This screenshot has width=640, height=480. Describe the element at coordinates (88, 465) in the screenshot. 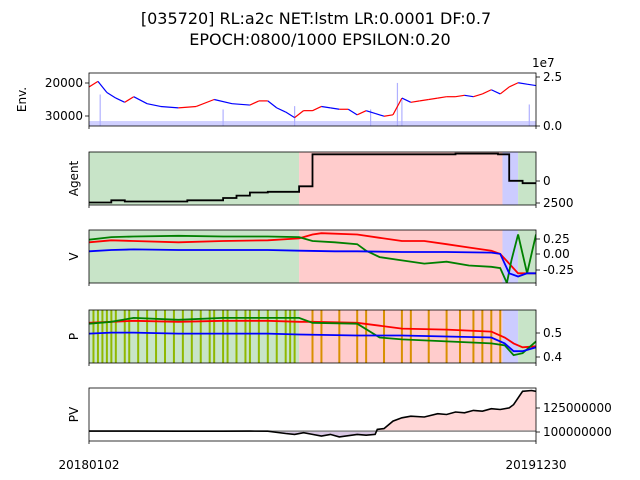

I see `x-tick-label-start: 20180102` at that location.